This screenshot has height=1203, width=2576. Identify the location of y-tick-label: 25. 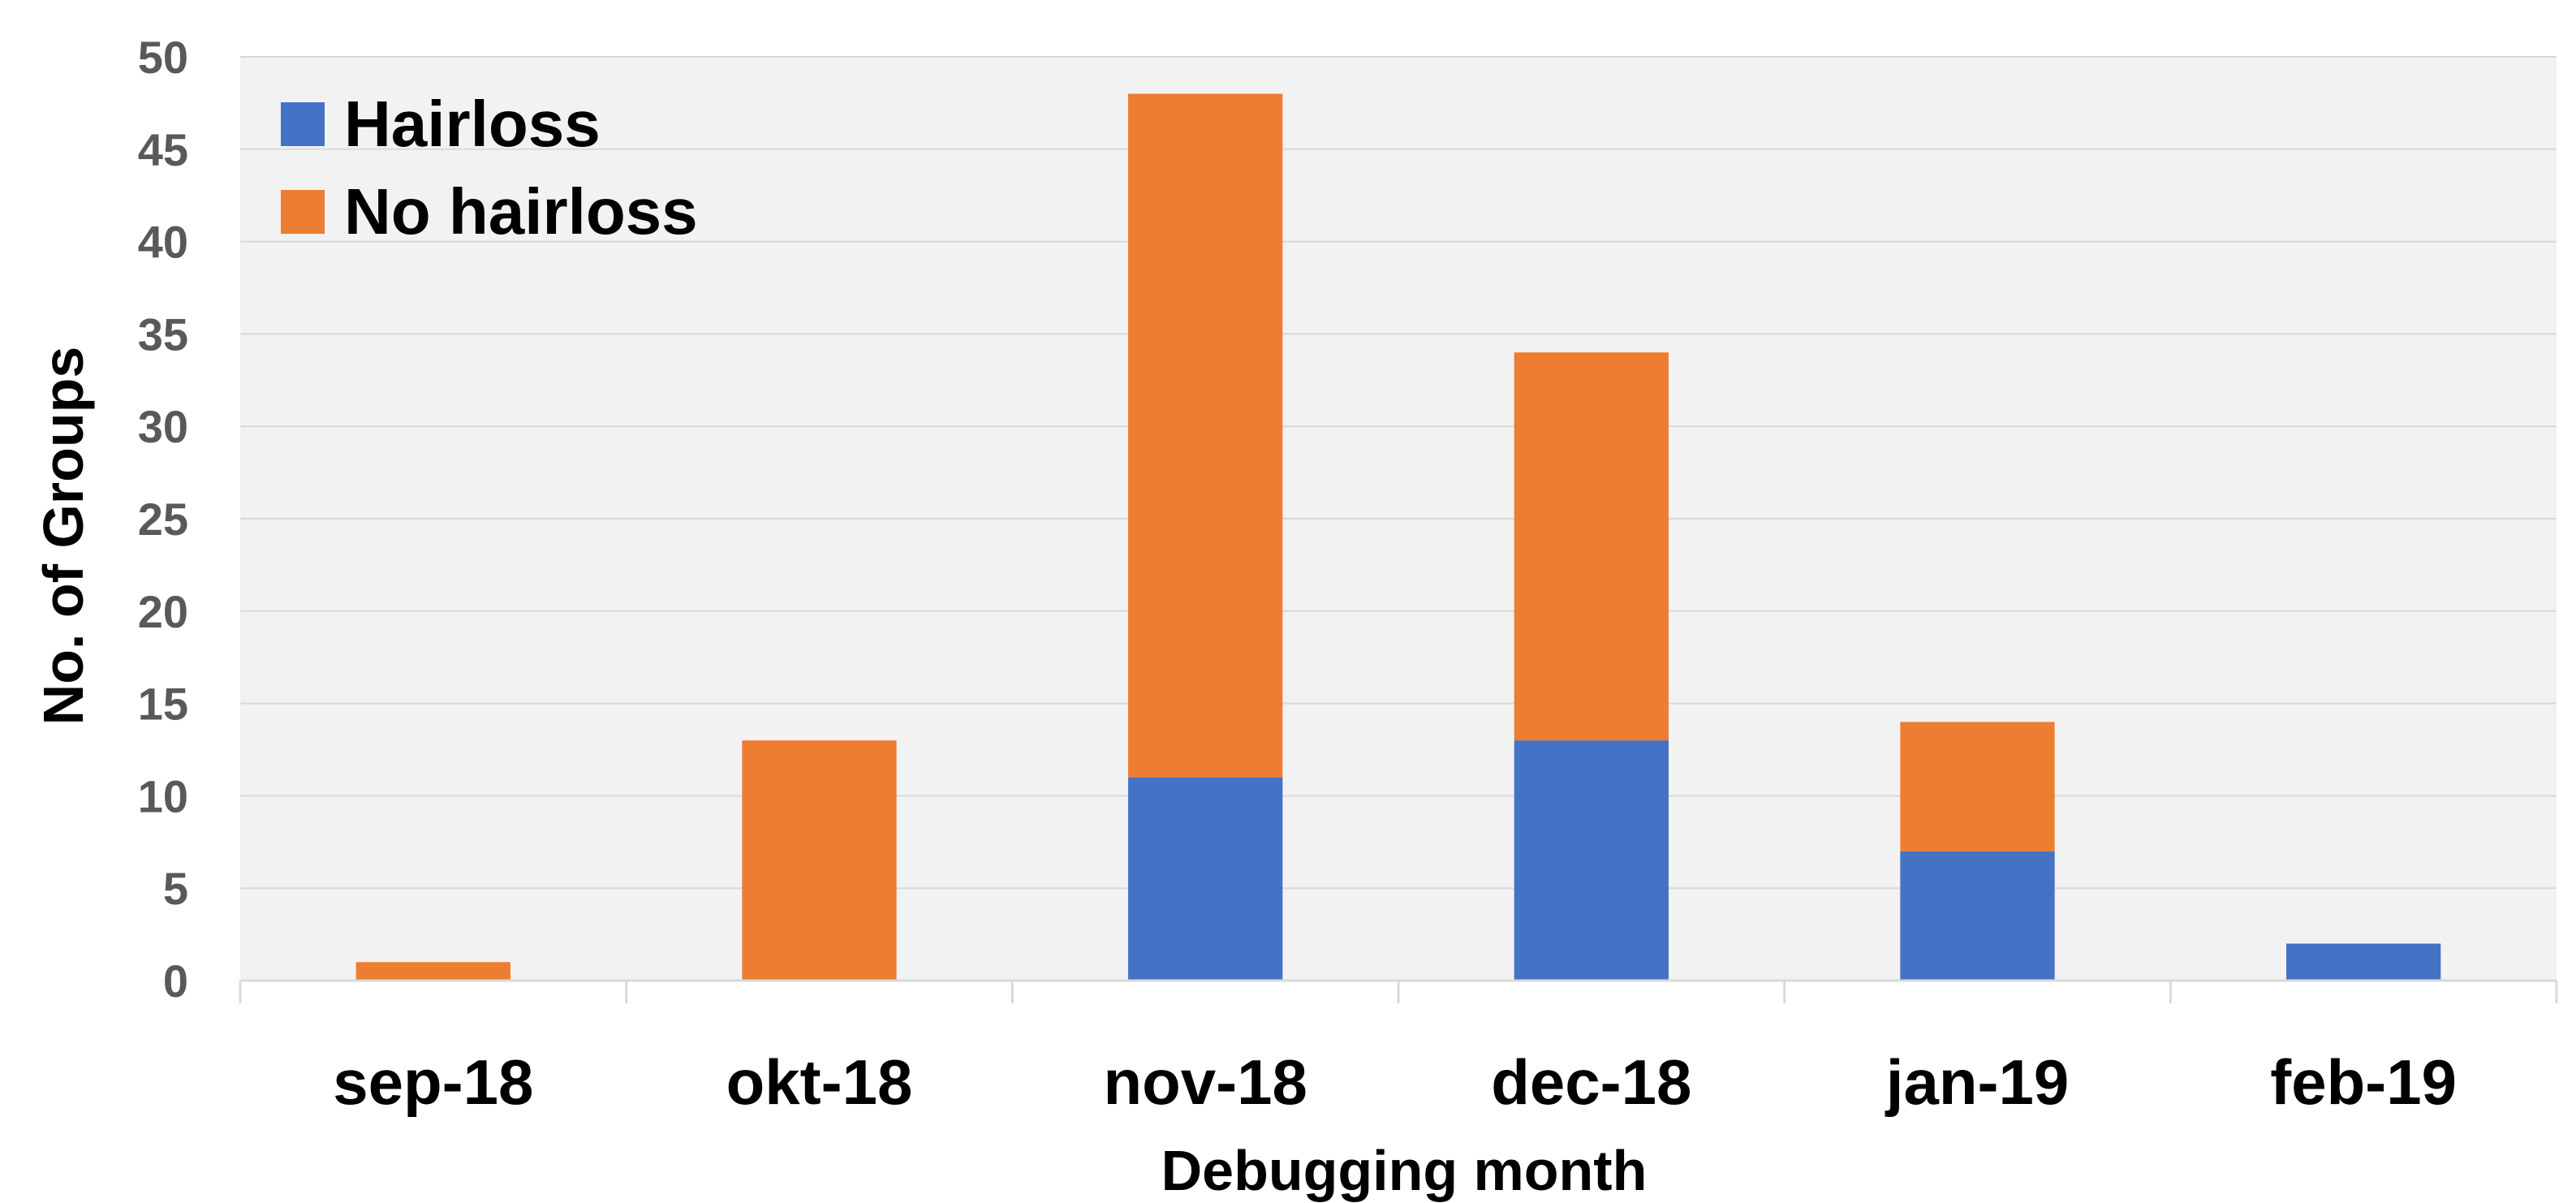
(163, 520).